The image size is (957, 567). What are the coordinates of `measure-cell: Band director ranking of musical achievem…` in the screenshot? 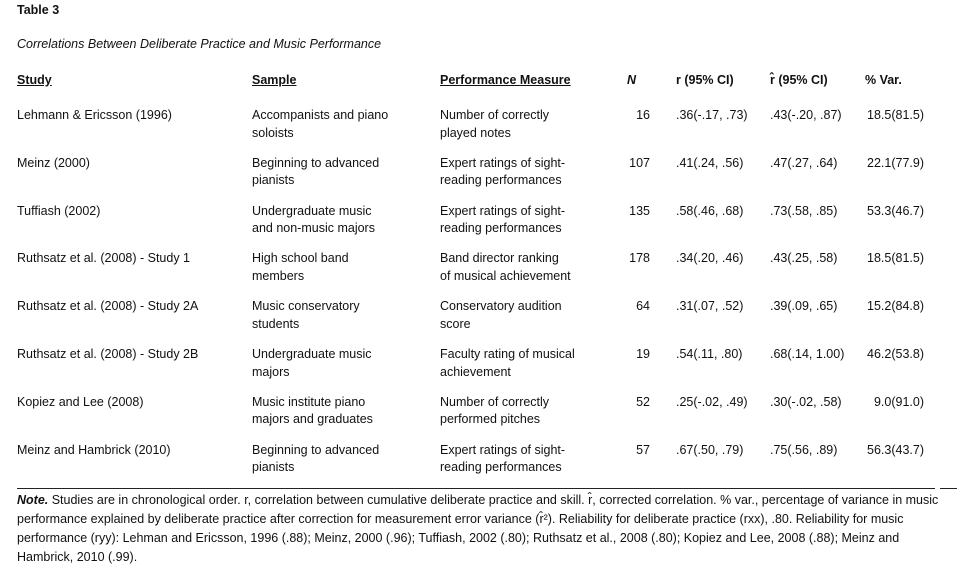 It's located at (505, 267).